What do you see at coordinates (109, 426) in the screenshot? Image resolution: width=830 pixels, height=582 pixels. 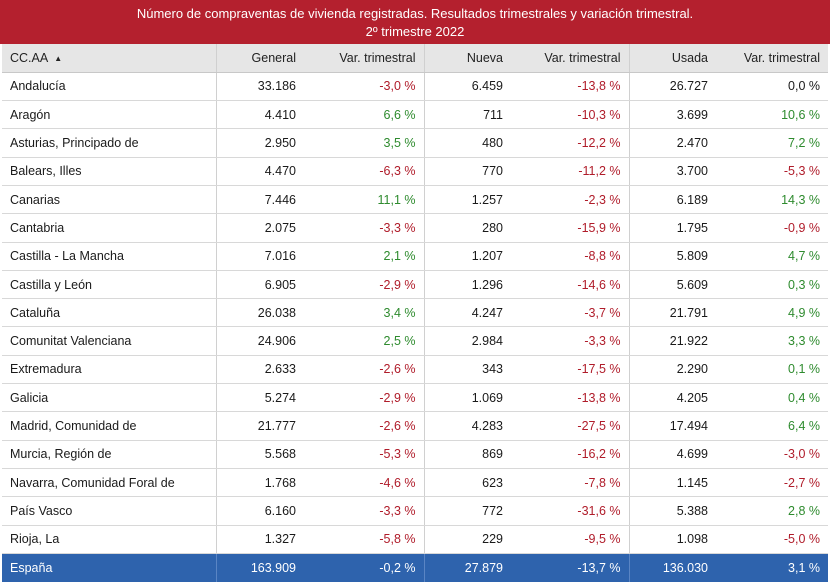 I see `cell-ccaa: Madrid, Comunidad de` at bounding box center [109, 426].